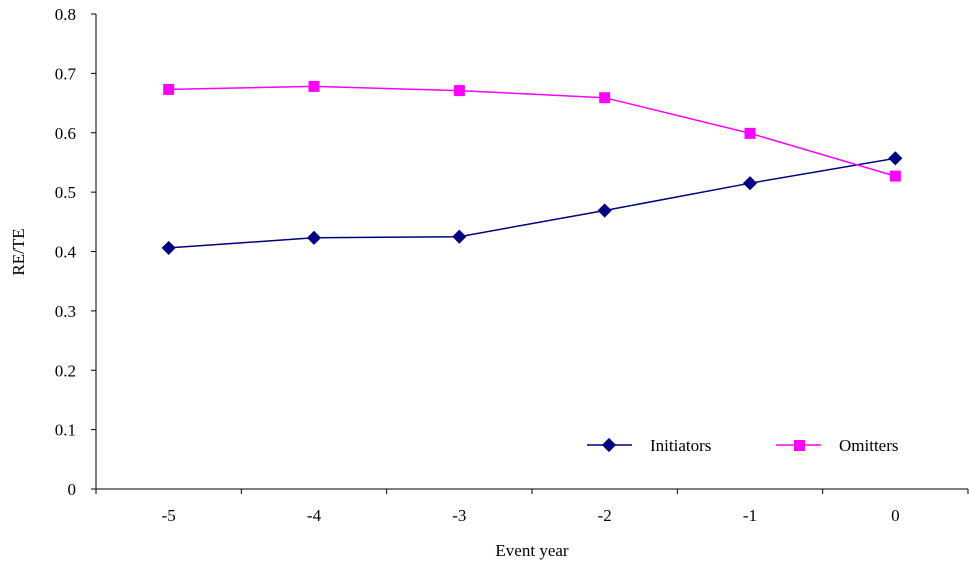  Describe the element at coordinates (680, 445) in the screenshot. I see `legend-label-initiators: Initiators` at that location.